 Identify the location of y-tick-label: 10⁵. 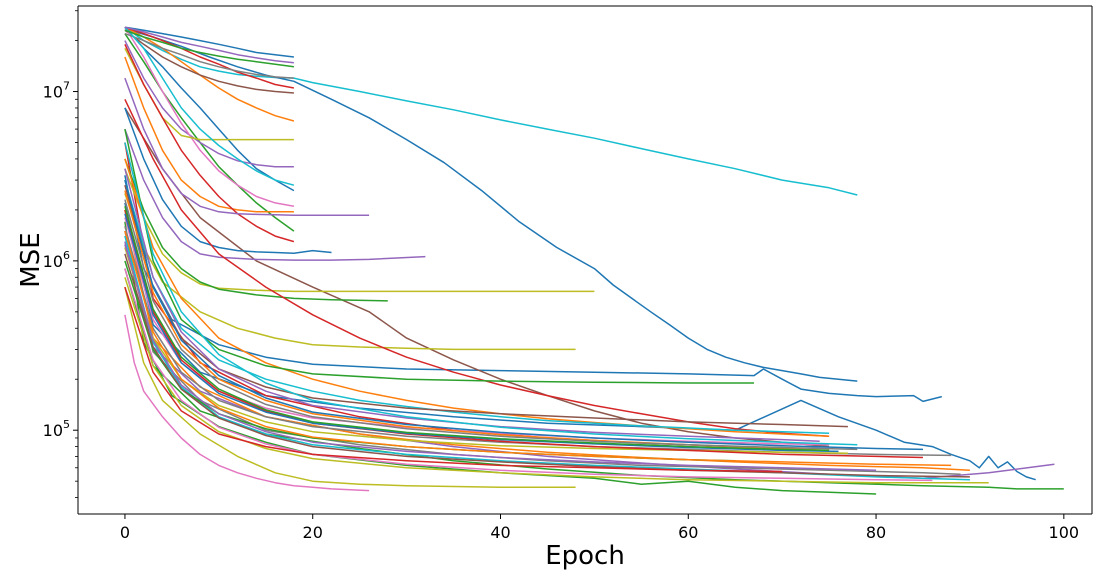
(56, 429).